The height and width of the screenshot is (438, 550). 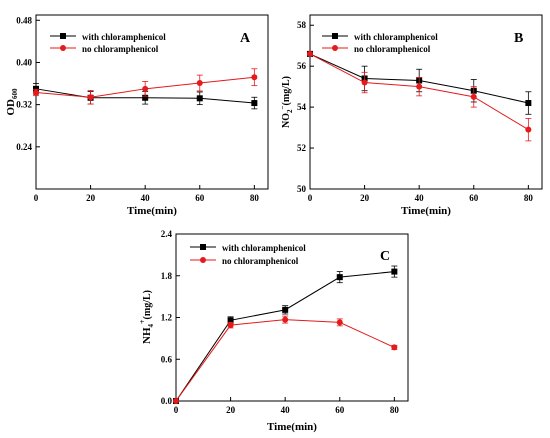 I want to click on series-line-no, so click(x=285, y=360).